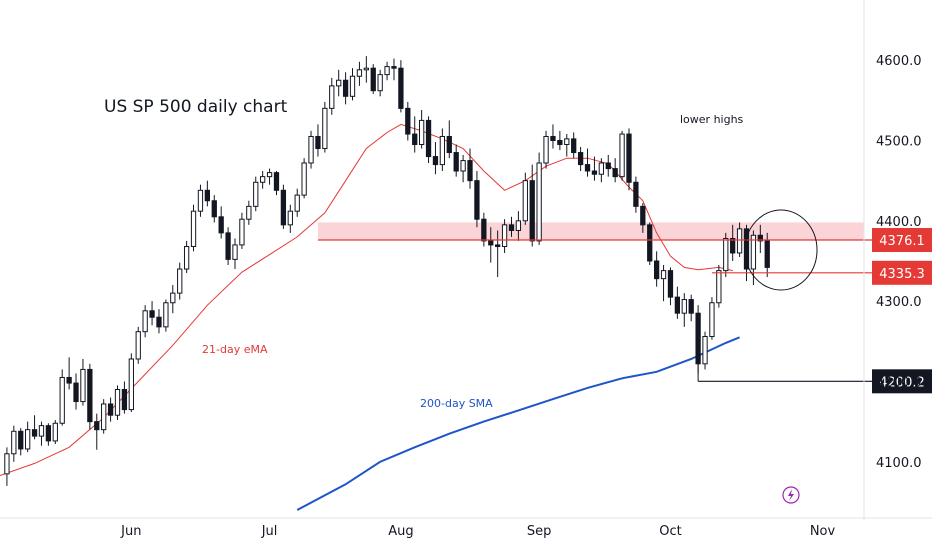  What do you see at coordinates (899, 61) in the screenshot?
I see `y-tick-label: 4600.0` at bounding box center [899, 61].